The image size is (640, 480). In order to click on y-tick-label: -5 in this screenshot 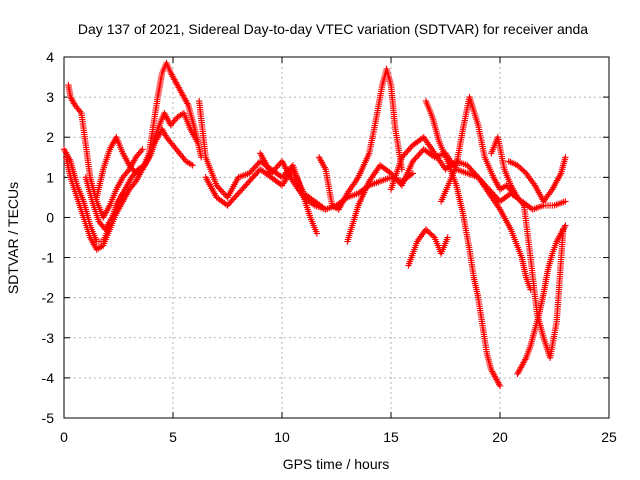, I will do `click(48, 418)`.